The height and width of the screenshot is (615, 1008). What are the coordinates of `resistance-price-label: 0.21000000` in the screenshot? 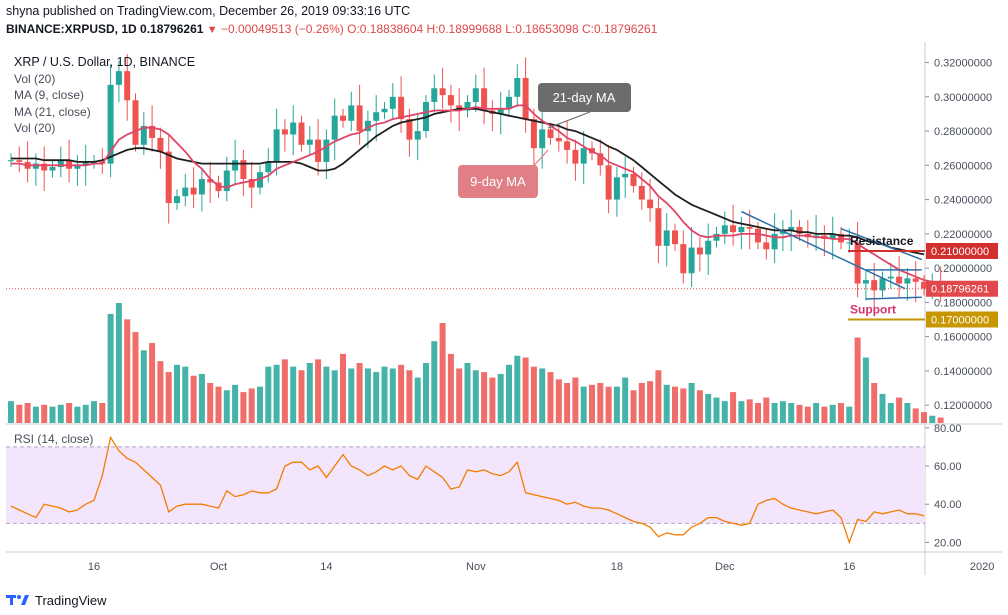 It's located at (960, 252).